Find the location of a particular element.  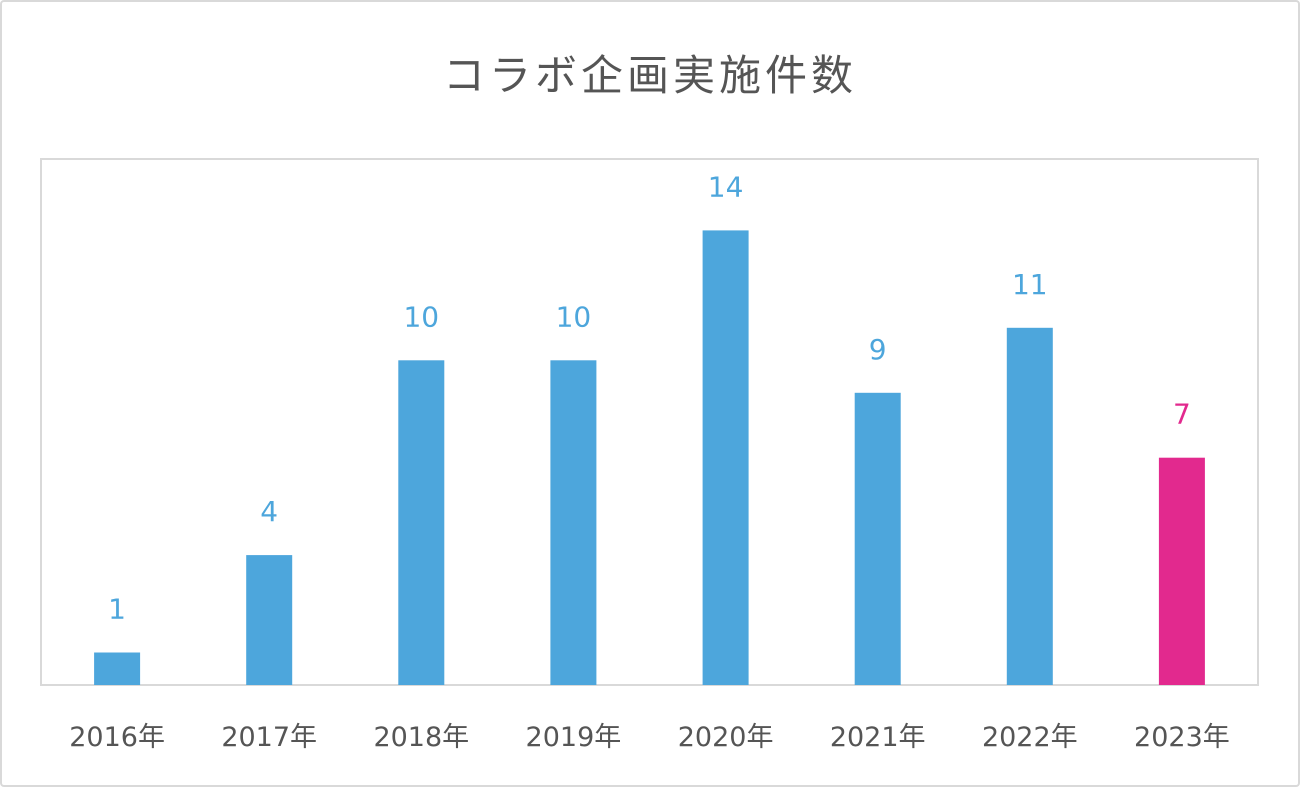

data-label-2017年: 4 is located at coordinates (269, 511).